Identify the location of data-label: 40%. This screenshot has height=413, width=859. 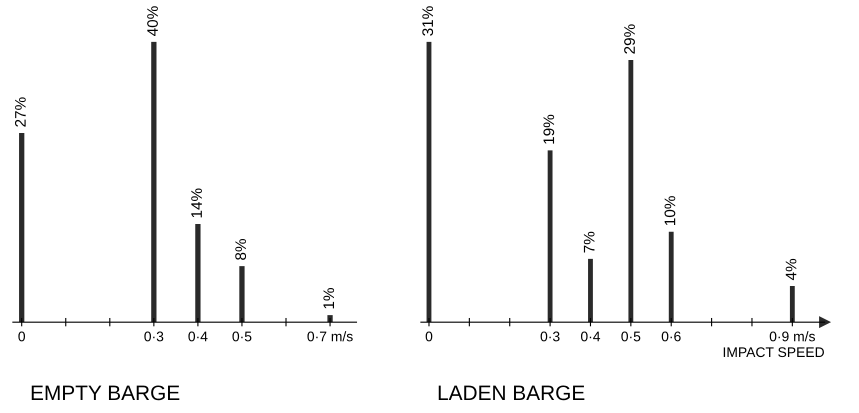
(152, 21).